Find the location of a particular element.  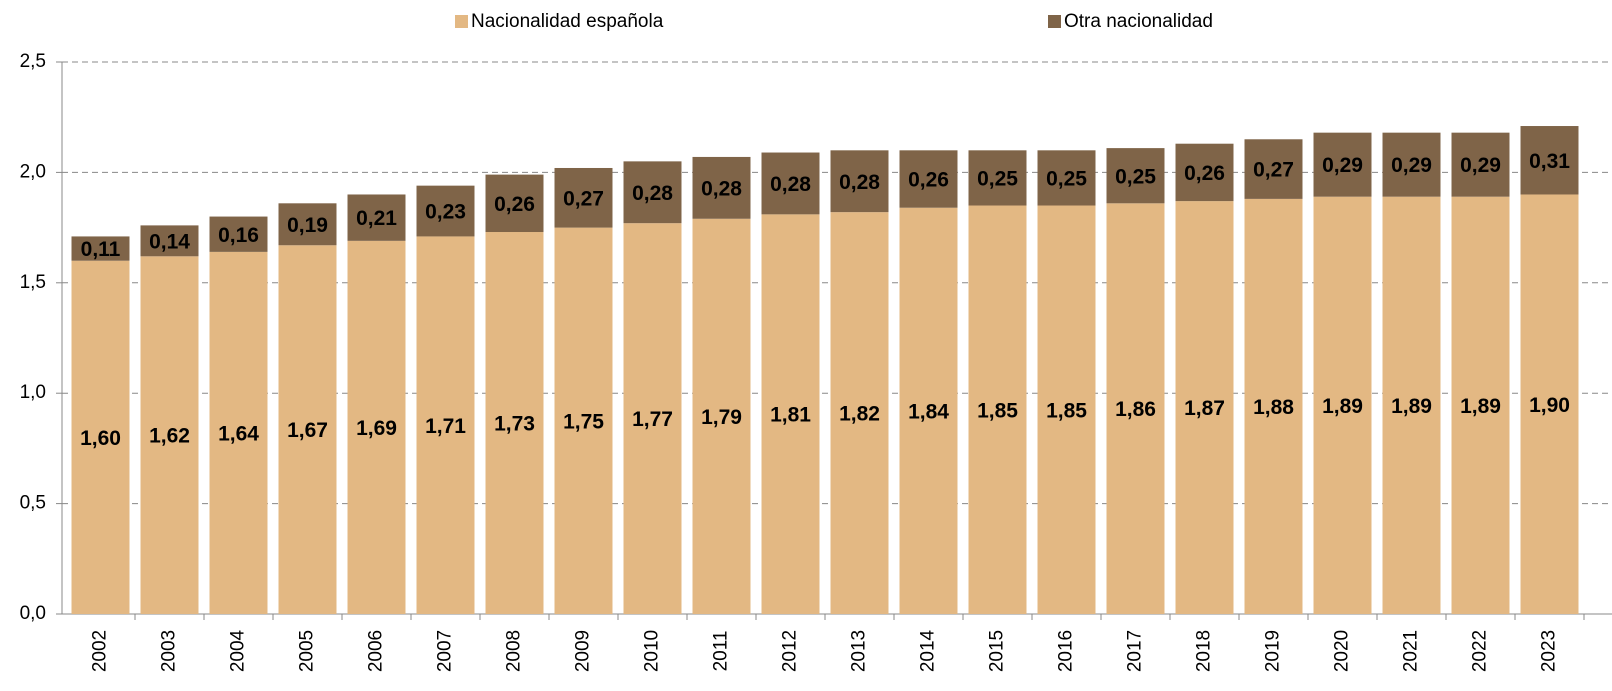

x-tick-label: 2022 is located at coordinates (1480, 651).